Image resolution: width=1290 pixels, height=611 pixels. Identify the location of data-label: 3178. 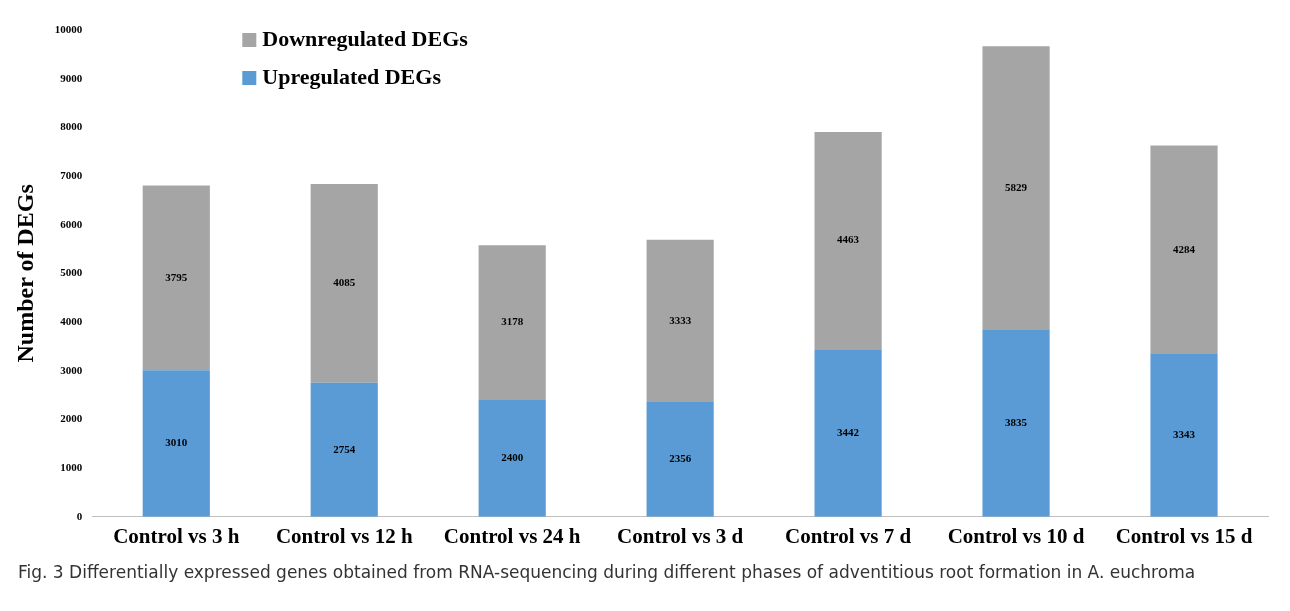
(512, 321).